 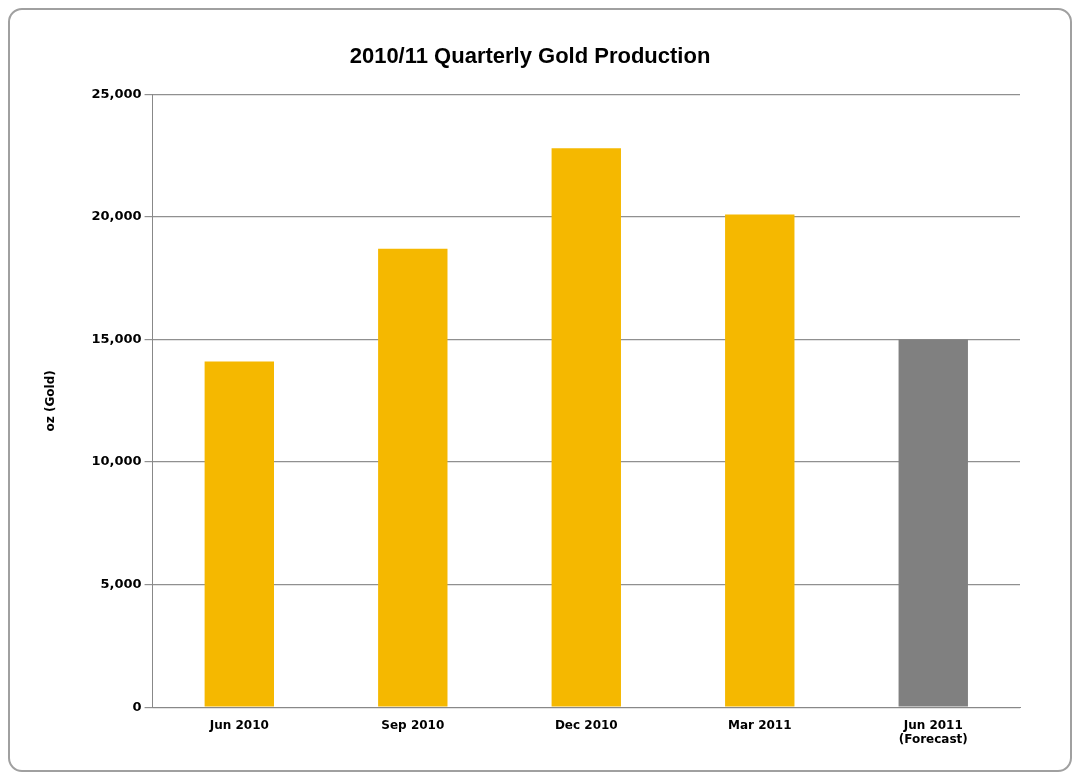 What do you see at coordinates (121, 584) in the screenshot?
I see `y-tick-label: 5,000` at bounding box center [121, 584].